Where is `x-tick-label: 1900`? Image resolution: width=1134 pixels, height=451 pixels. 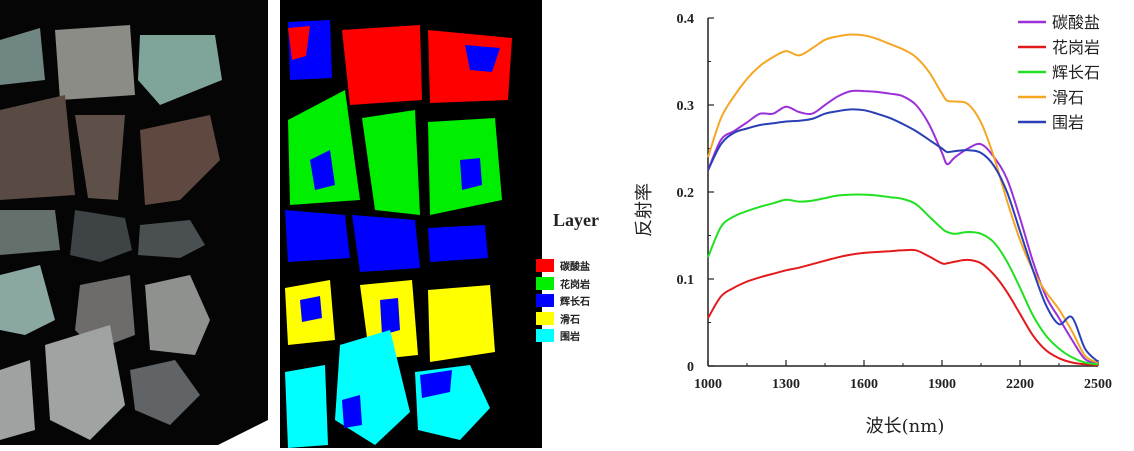 x-tick-label: 1900 is located at coordinates (942, 384).